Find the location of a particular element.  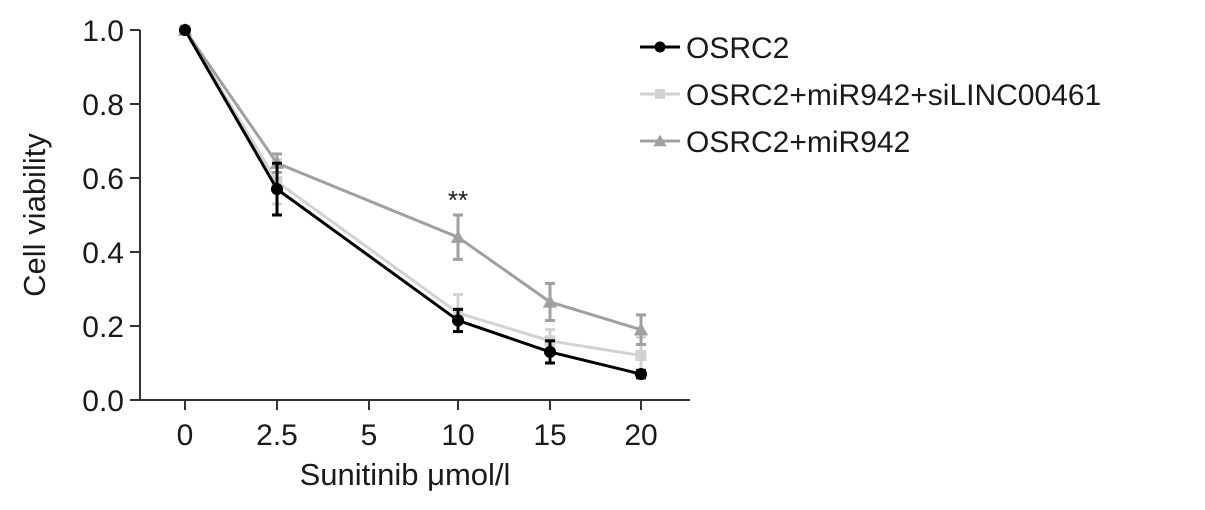

legend-label: OSRC2+miR942+siLINC00461 is located at coordinates (893, 95).